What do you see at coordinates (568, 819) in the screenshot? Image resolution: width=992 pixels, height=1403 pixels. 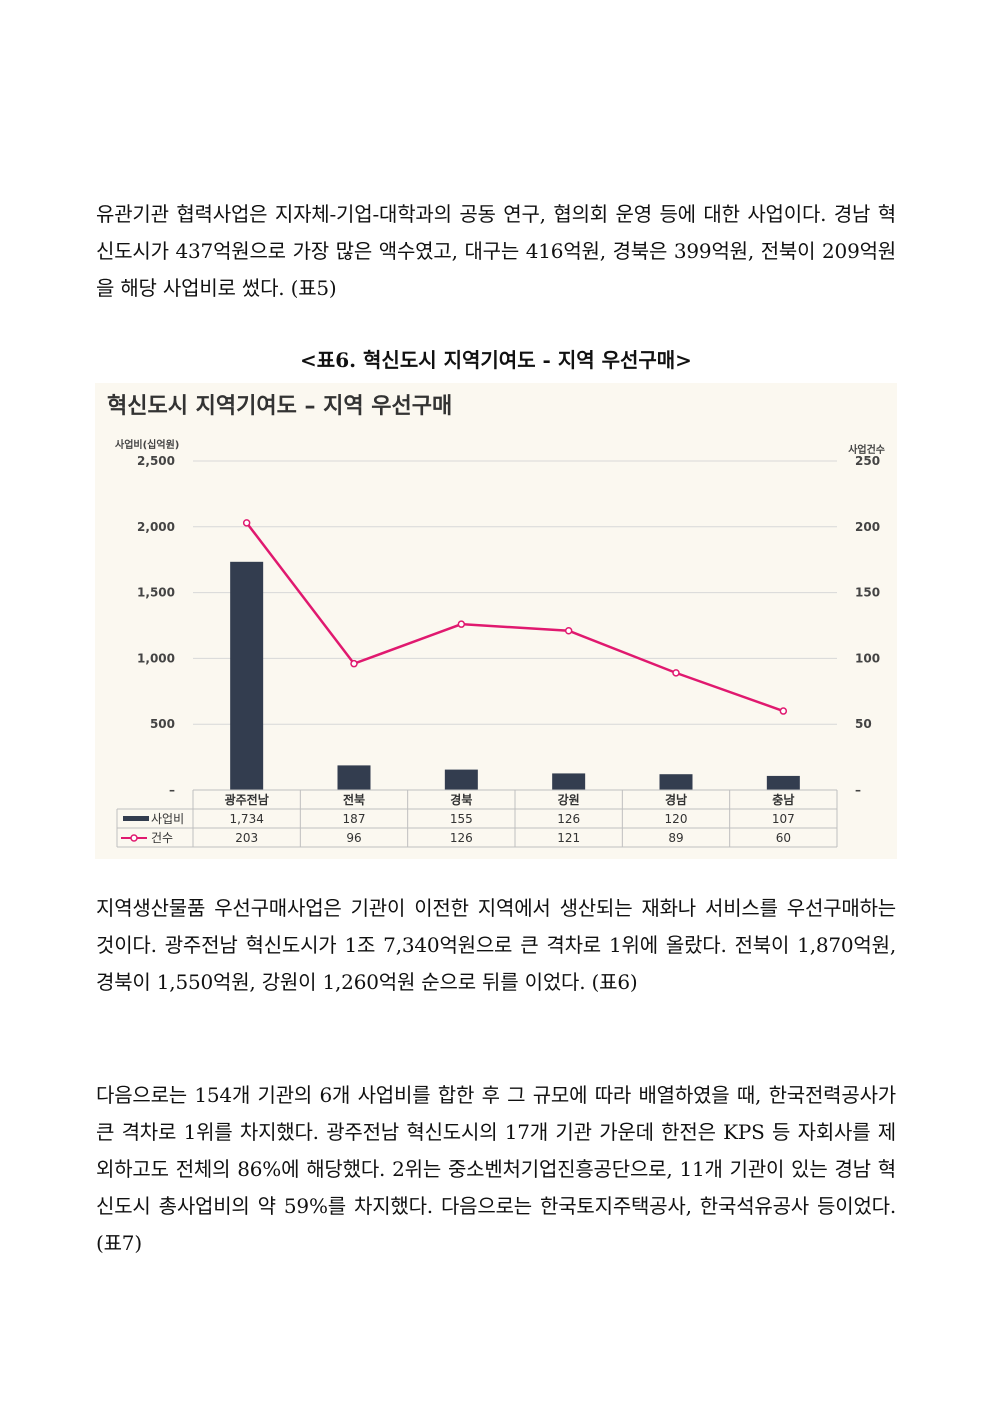 I see `bar-value-label: 126` at bounding box center [568, 819].